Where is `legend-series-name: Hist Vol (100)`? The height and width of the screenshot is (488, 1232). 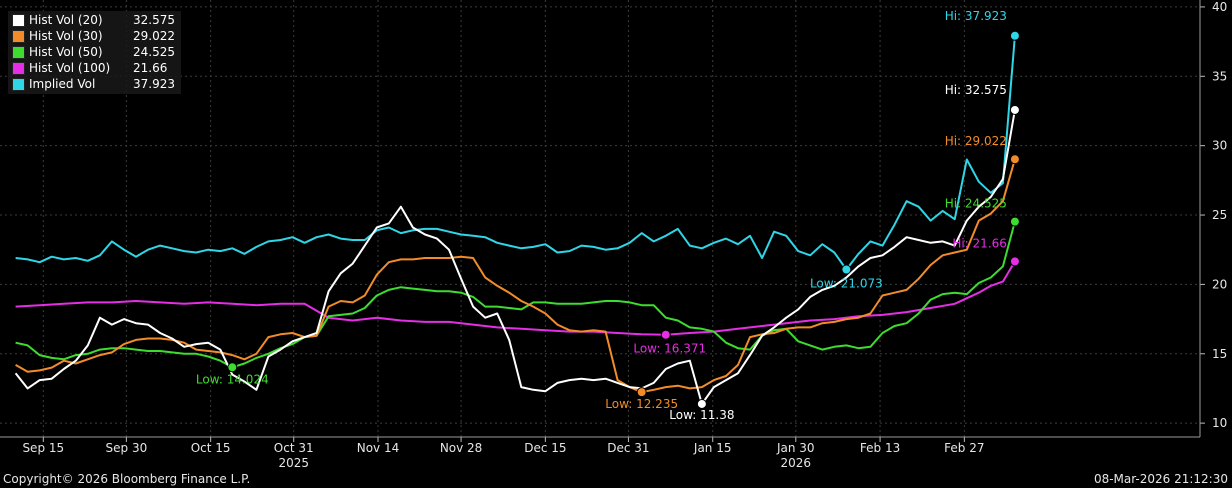
legend-series-name: Hist Vol (100) is located at coordinates (70, 68).